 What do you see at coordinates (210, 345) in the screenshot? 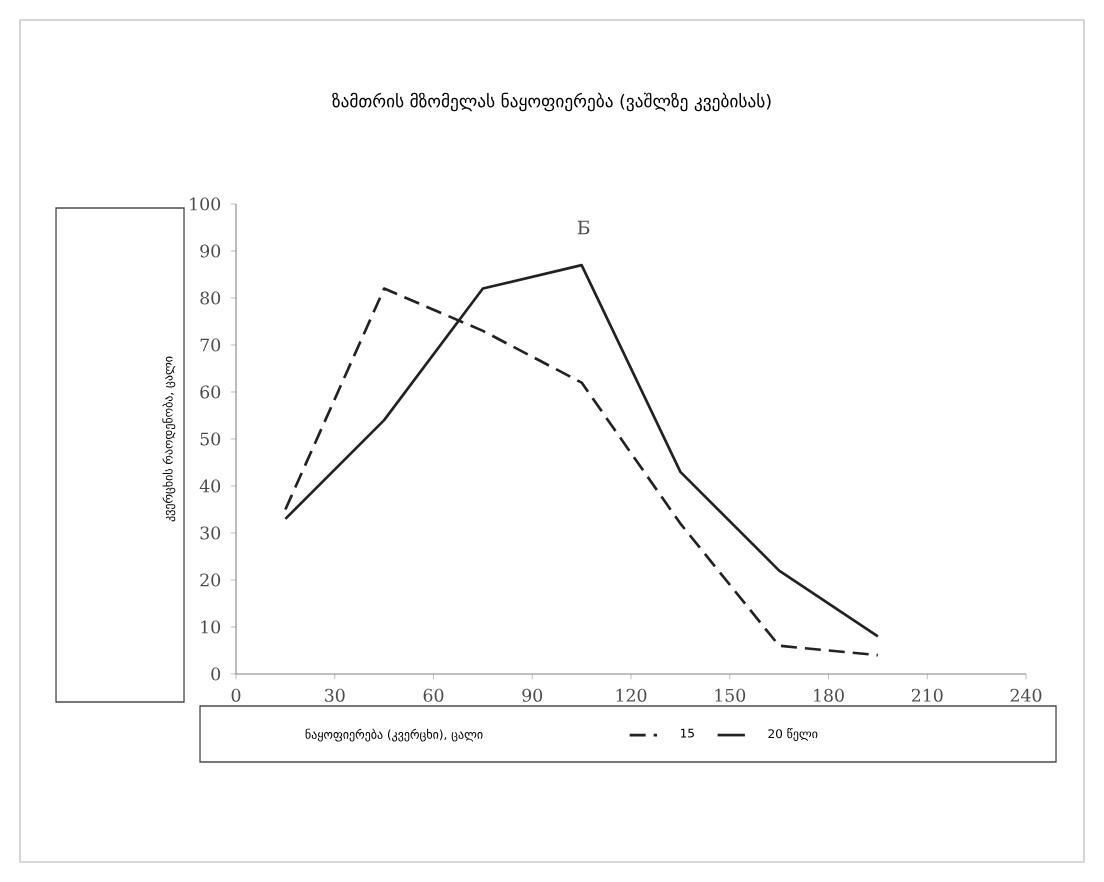
I see `y-tick-label: 70` at bounding box center [210, 345].